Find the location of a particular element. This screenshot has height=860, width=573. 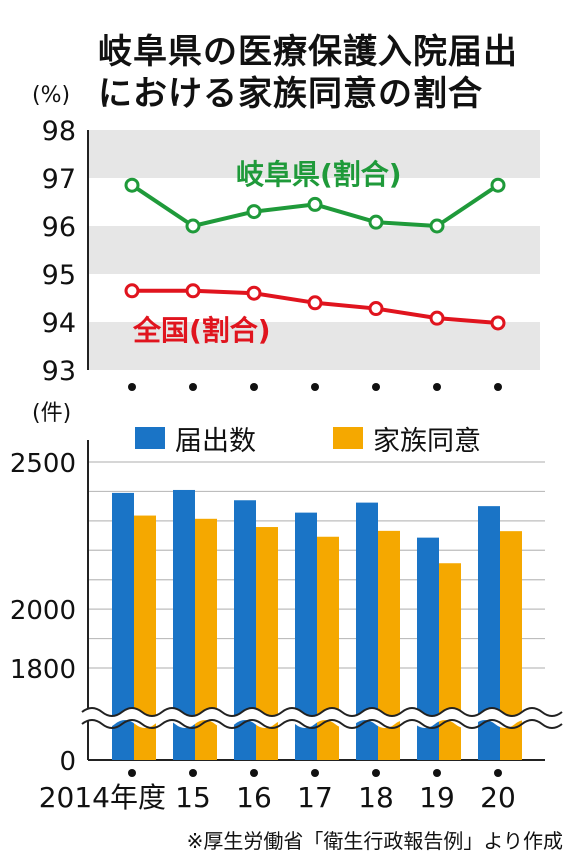

x-tick-label: 20 is located at coordinates (498, 797).